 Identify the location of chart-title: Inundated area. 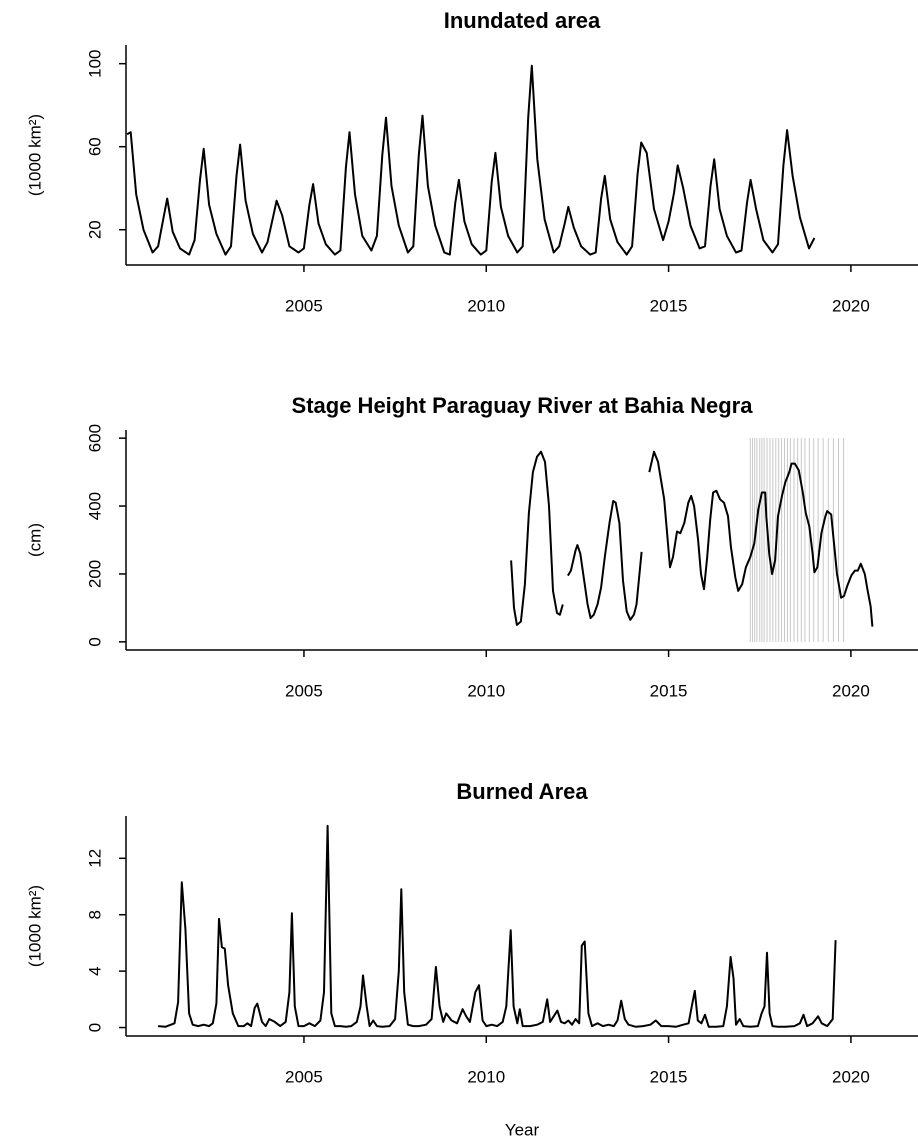
(522, 20).